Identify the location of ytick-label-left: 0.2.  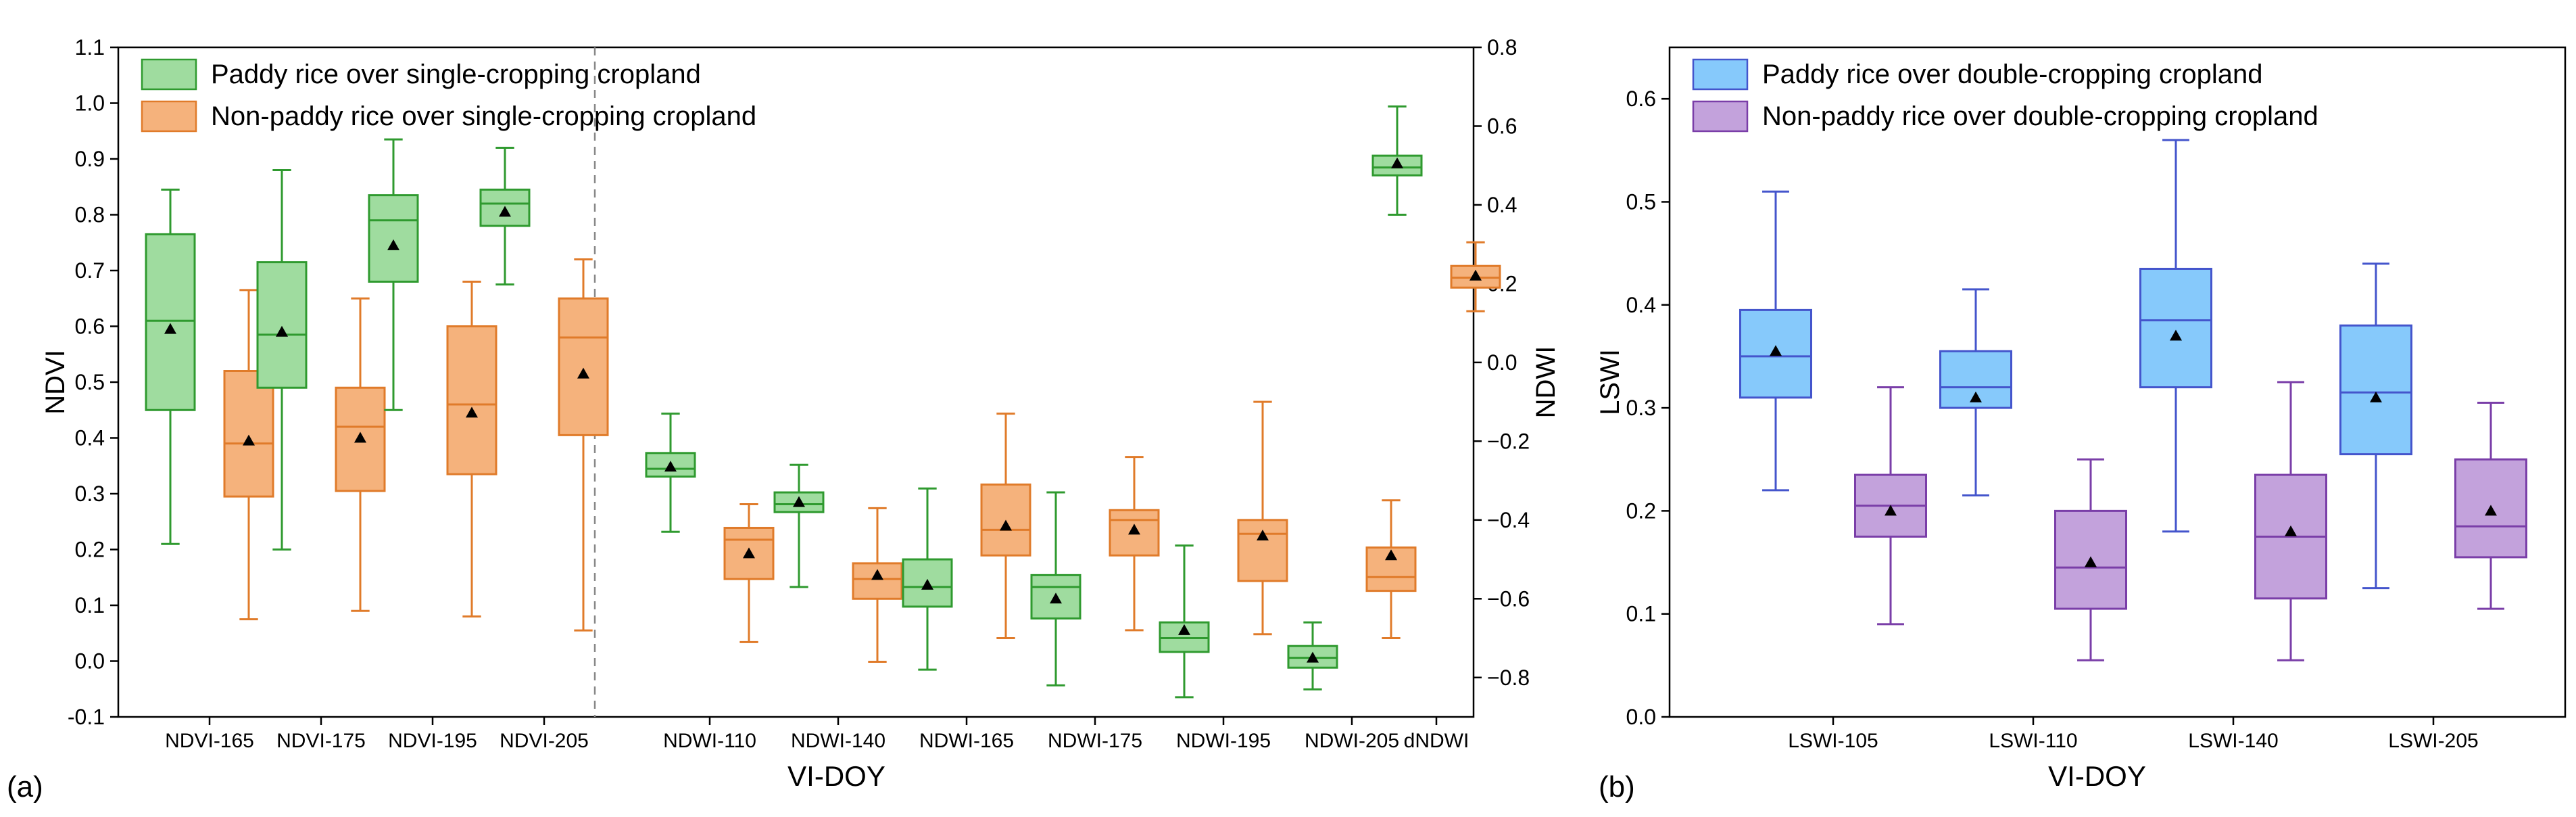
(90, 550).